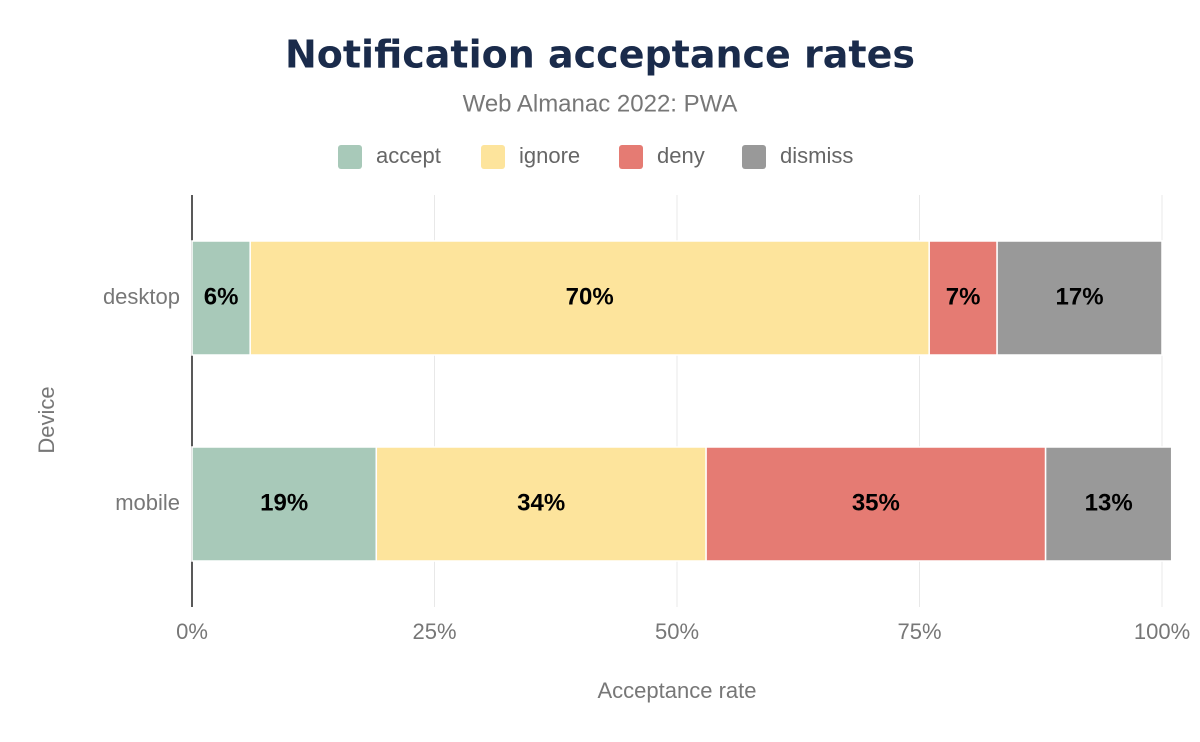 The width and height of the screenshot is (1200, 742). I want to click on x-tick-label: 75%, so click(919, 631).